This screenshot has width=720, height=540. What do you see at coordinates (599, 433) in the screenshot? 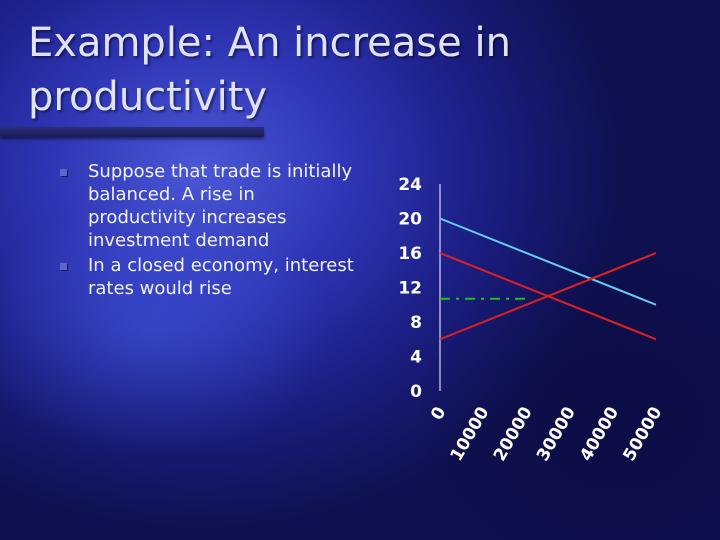
I see `x-tick-label: 40000` at bounding box center [599, 433].